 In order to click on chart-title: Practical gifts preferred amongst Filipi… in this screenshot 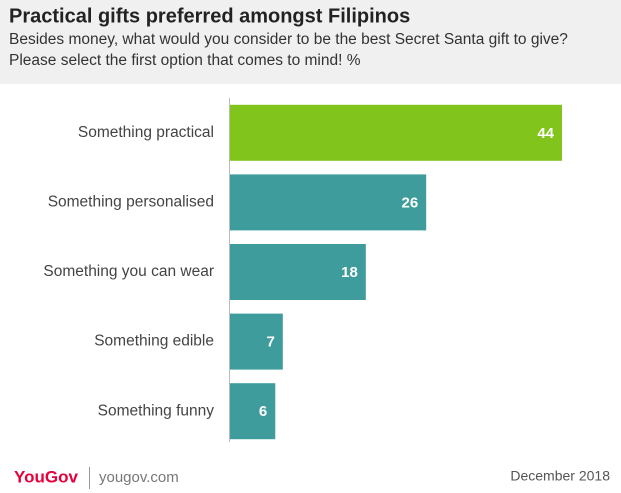, I will do `click(209, 16)`.